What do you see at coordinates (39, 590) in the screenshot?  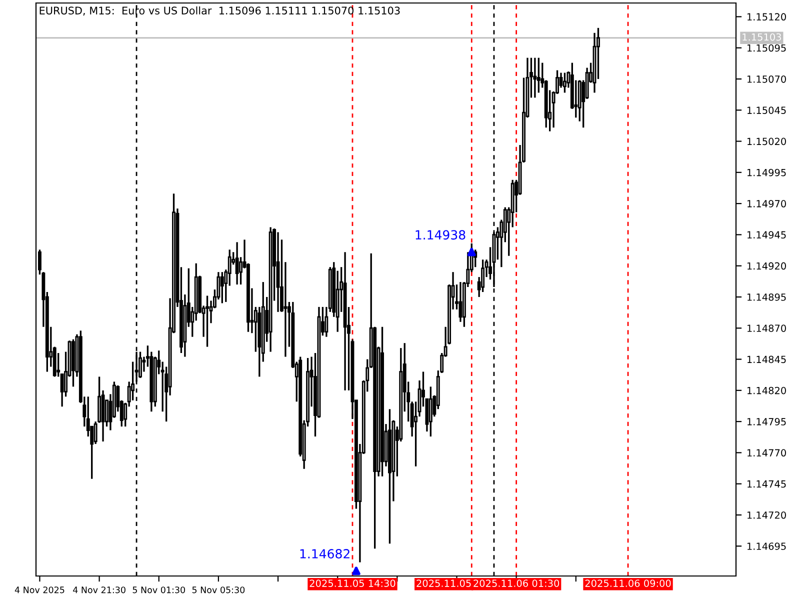 I see `x-tick-label: 4 Nov 2025` at bounding box center [39, 590].